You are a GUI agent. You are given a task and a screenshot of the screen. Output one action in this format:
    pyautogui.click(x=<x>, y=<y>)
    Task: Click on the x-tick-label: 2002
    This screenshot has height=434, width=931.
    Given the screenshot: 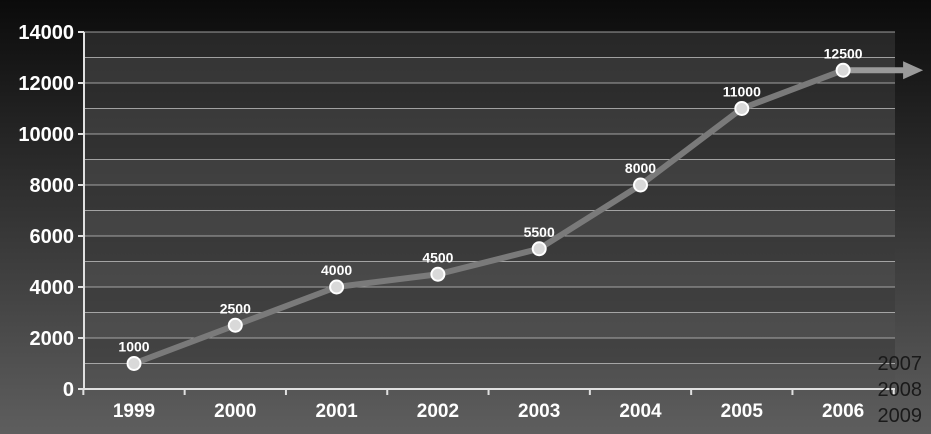 What is the action you would take?
    pyautogui.click(x=438, y=411)
    